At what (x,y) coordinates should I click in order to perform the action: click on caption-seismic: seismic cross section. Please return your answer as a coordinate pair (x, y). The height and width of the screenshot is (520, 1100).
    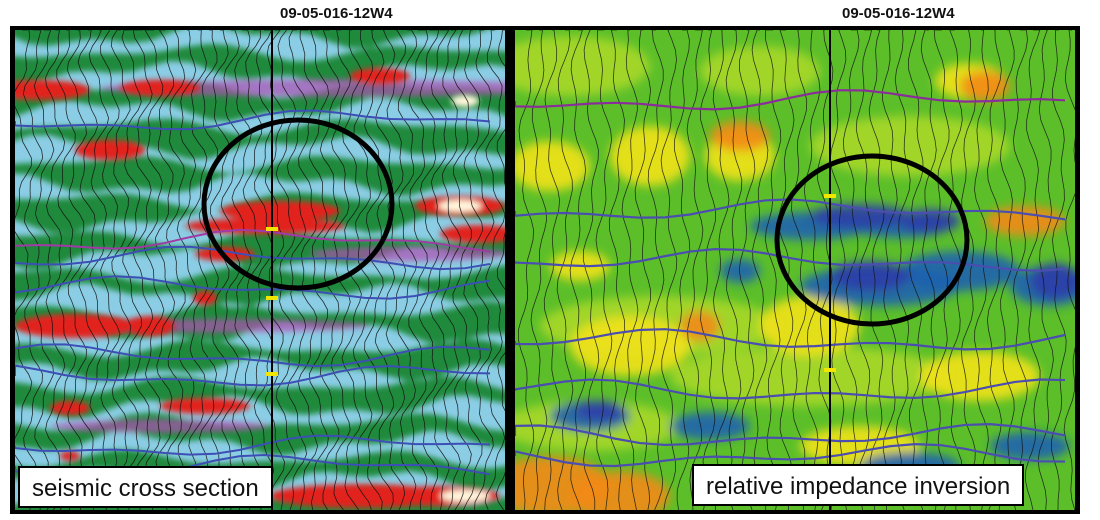
    Looking at the image, I should click on (145, 487).